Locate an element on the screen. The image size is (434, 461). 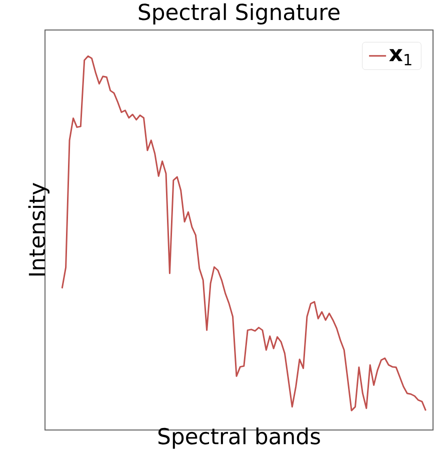
y-axis-title: Intensity is located at coordinates (39, 229).